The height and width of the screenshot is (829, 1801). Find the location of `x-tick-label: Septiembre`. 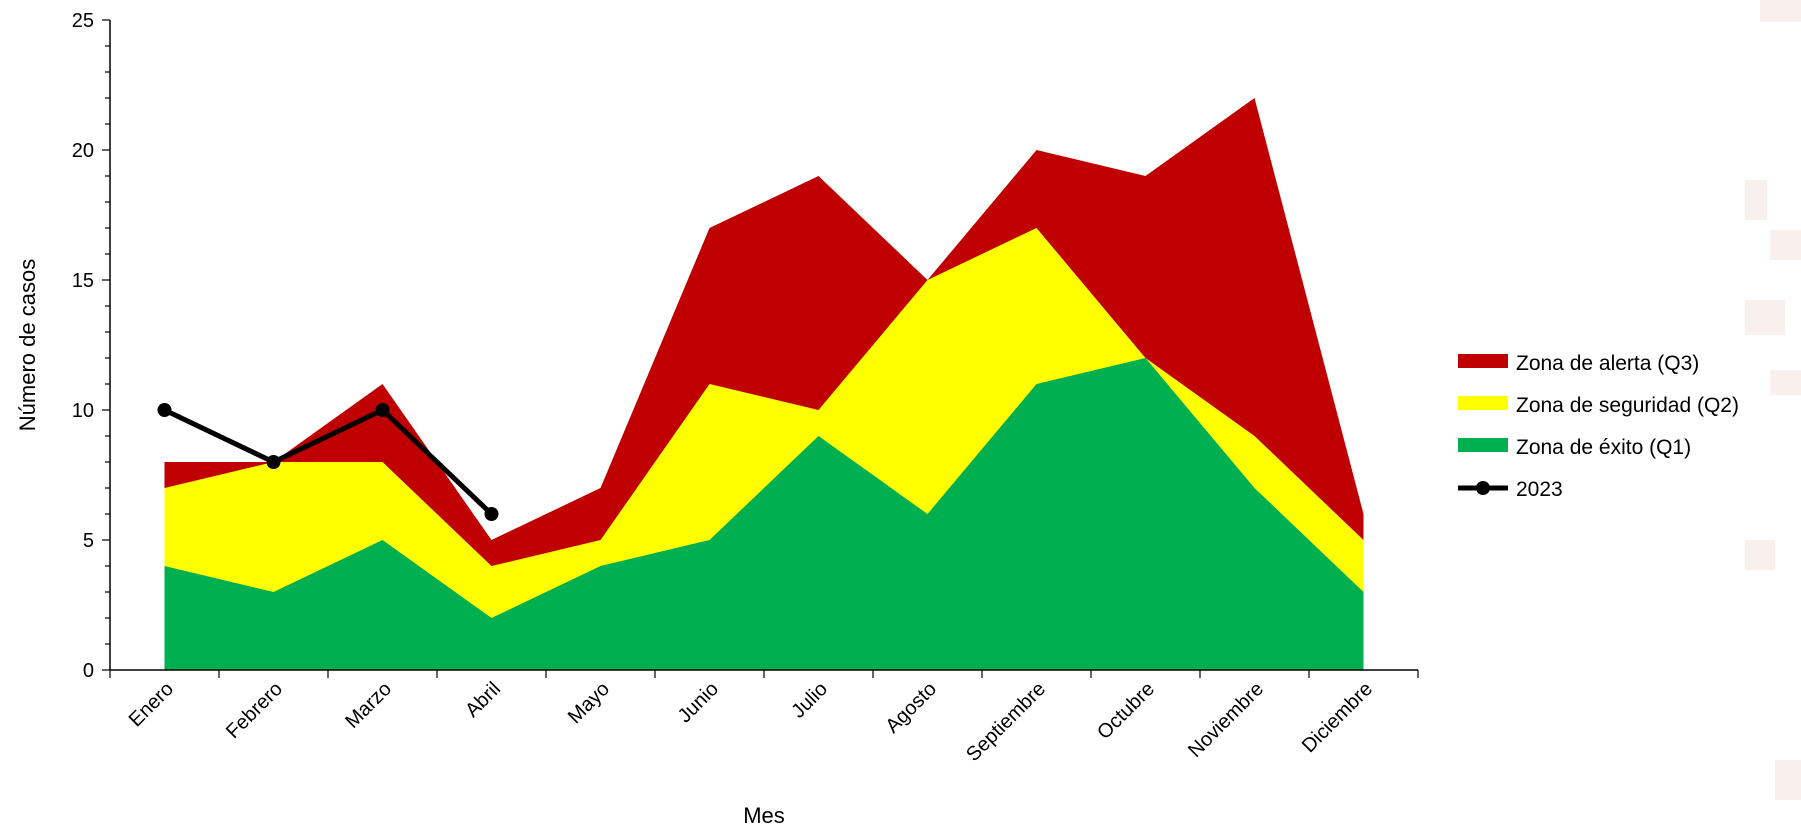

x-tick-label: Septiembre is located at coordinates (1006, 722).